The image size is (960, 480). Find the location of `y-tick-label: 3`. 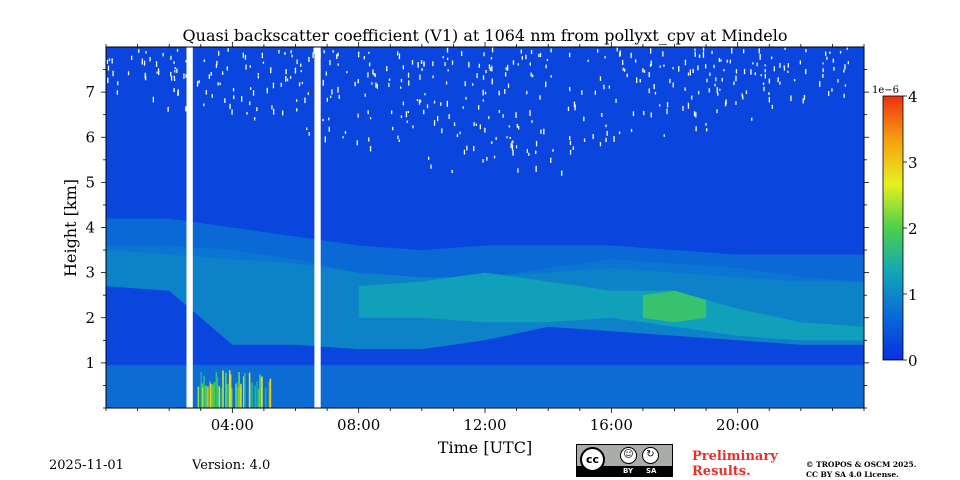

y-tick-label: 3 is located at coordinates (90, 273).